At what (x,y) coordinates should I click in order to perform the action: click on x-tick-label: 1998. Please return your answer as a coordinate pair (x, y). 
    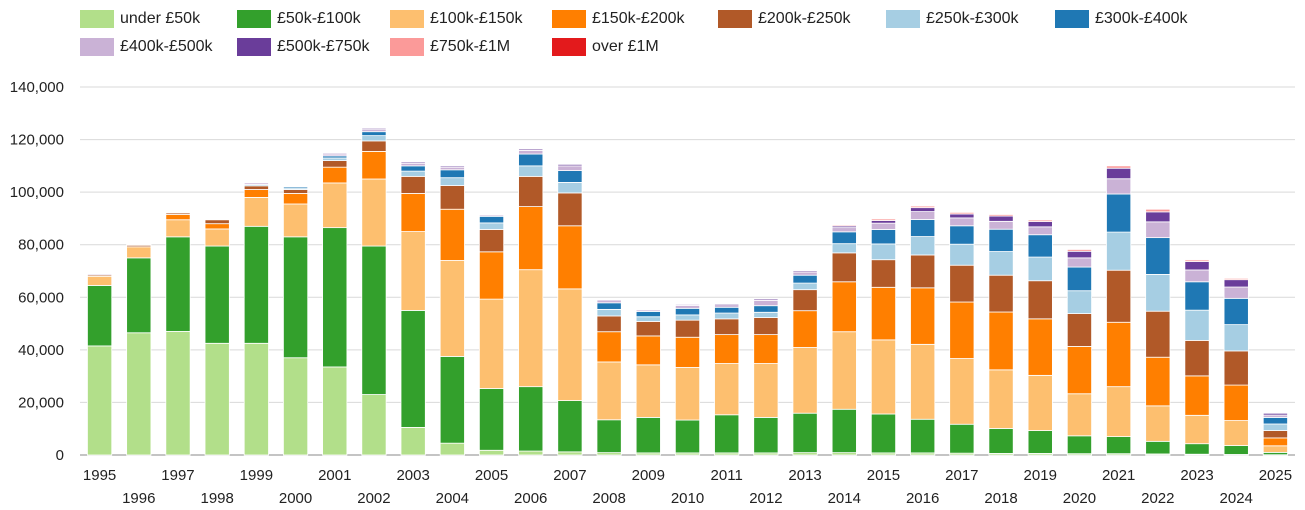
    Looking at the image, I should click on (216, 498).